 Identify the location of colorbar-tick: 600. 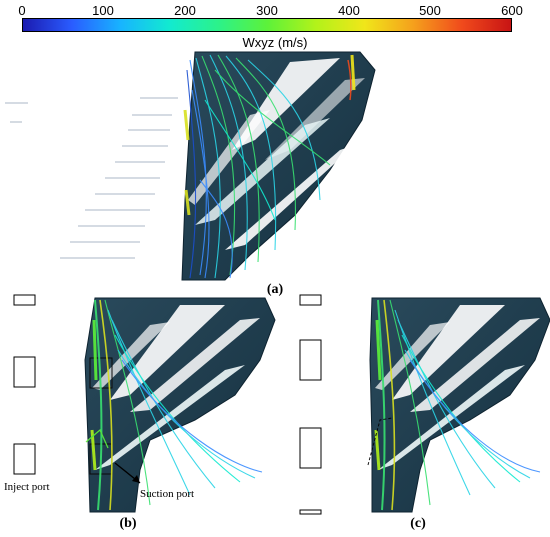
(512, 10).